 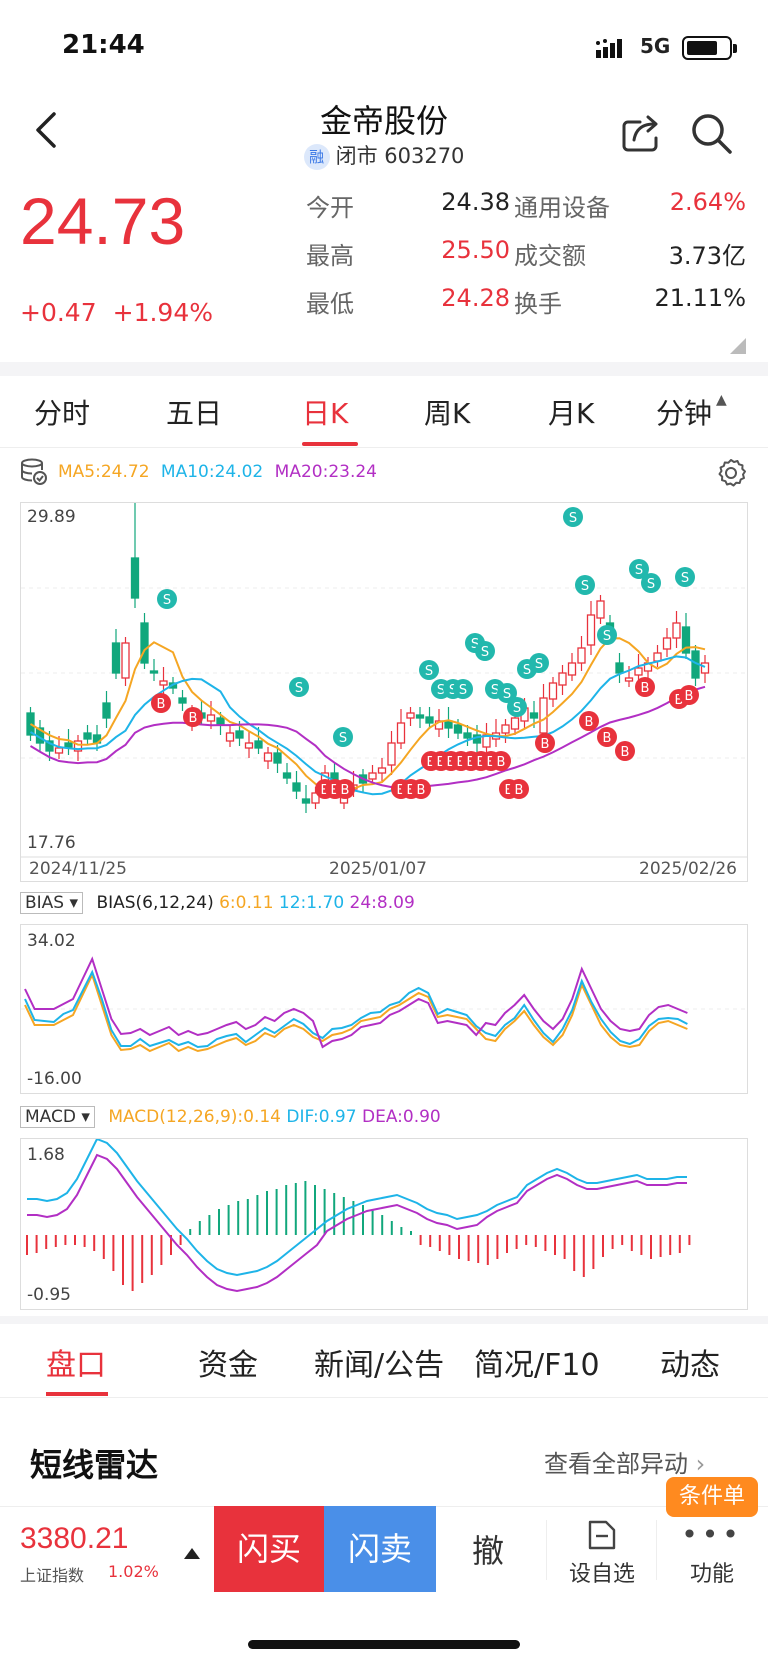 I want to click on bias-chart: 34.02 -16.00, so click(x=384, y=1009).